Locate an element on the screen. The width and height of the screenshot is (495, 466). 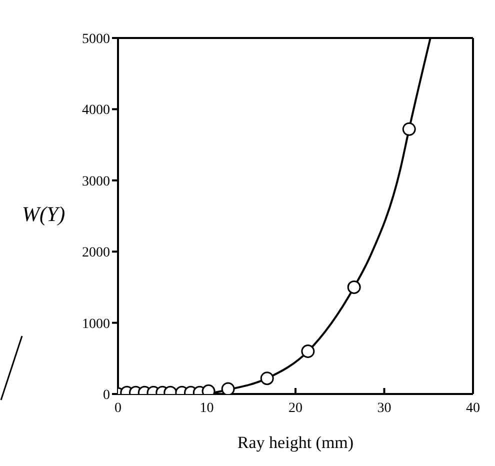
y-tick-label: 4000 is located at coordinates (96, 110).